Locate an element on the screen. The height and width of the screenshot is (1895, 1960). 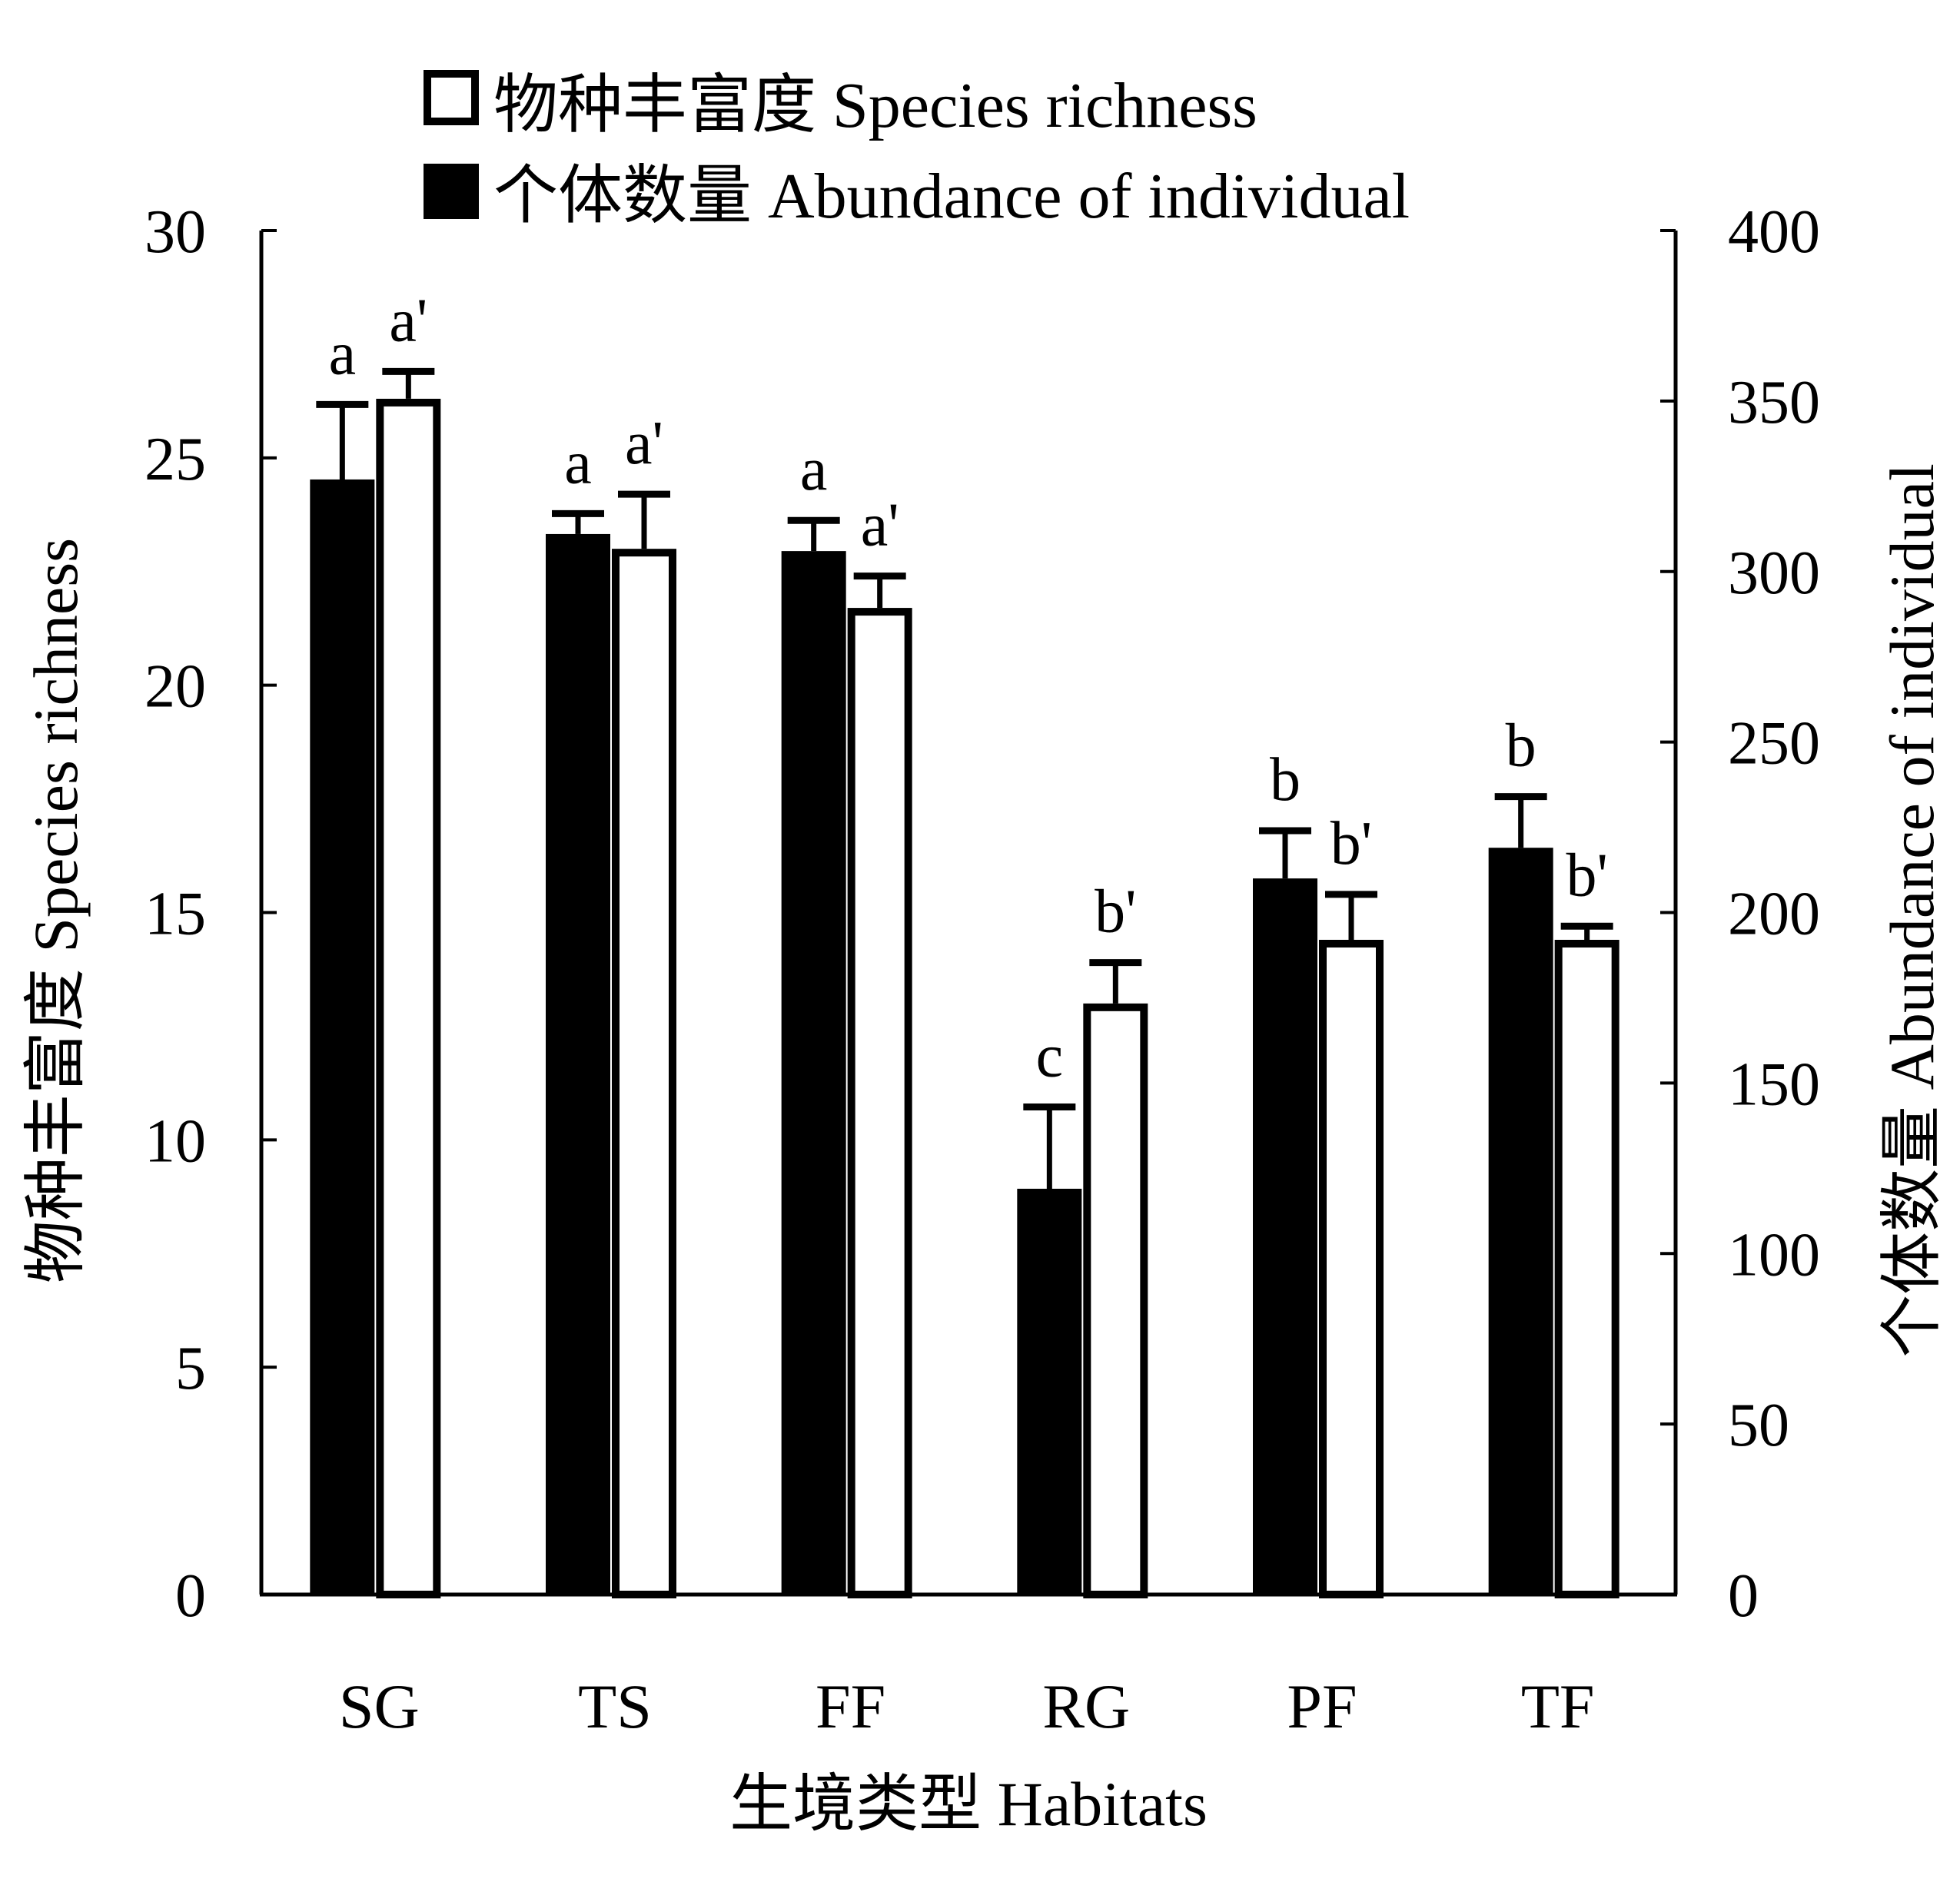
legend-label-species-richness: 物种丰富度 Species richness is located at coordinates (875, 105).